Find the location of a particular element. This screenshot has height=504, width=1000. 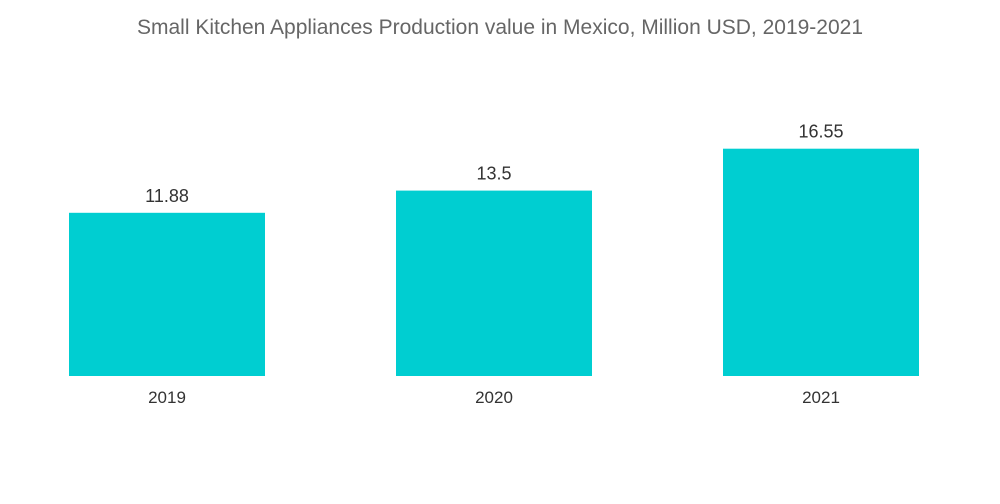

x-tick-label-2019: 2019 is located at coordinates (167, 397).